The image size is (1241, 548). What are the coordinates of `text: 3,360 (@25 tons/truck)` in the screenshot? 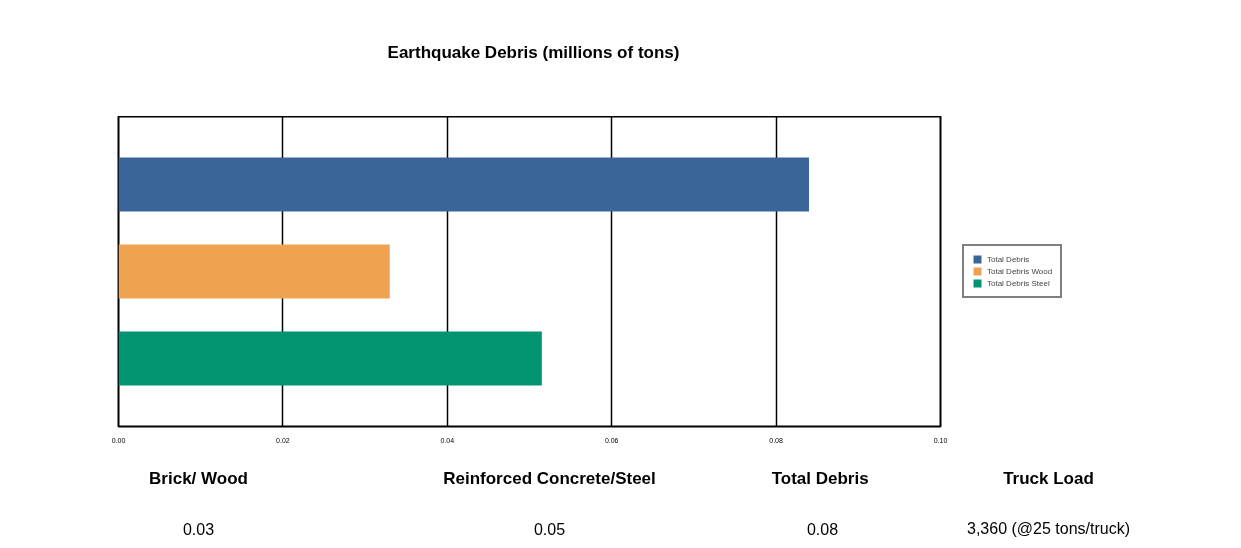 It's located at (1048, 528).